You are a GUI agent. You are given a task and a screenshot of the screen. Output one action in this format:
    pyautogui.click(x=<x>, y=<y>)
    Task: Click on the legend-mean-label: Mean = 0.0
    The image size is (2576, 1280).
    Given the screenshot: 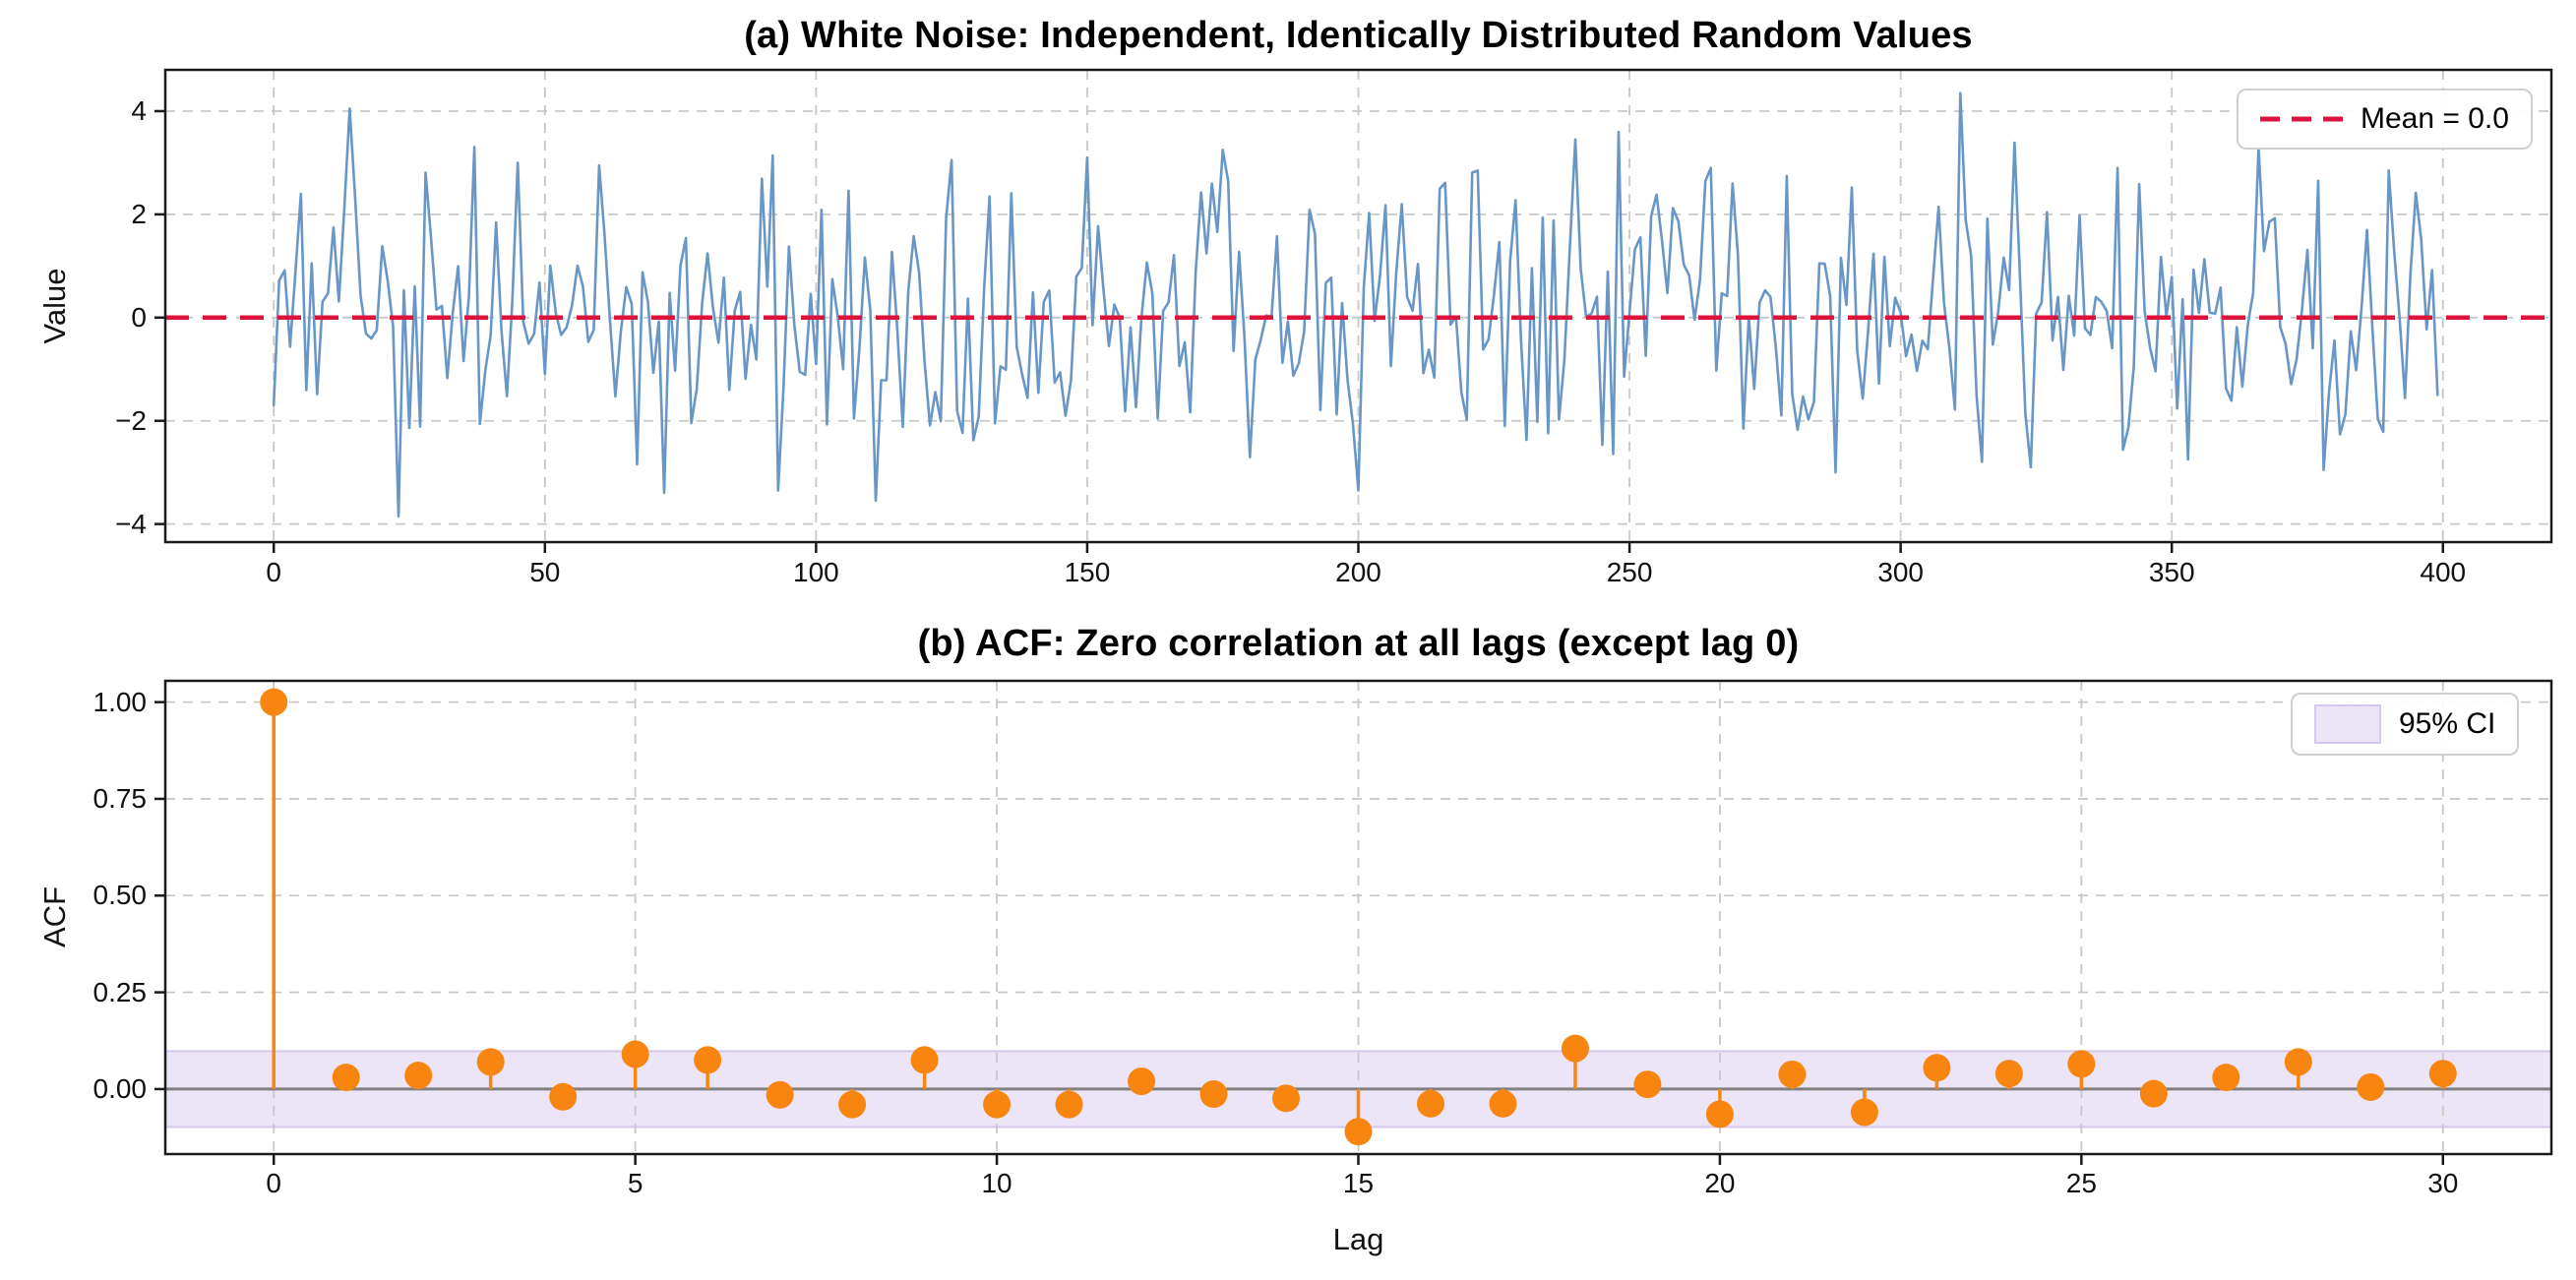 What is the action you would take?
    pyautogui.click(x=2435, y=118)
    